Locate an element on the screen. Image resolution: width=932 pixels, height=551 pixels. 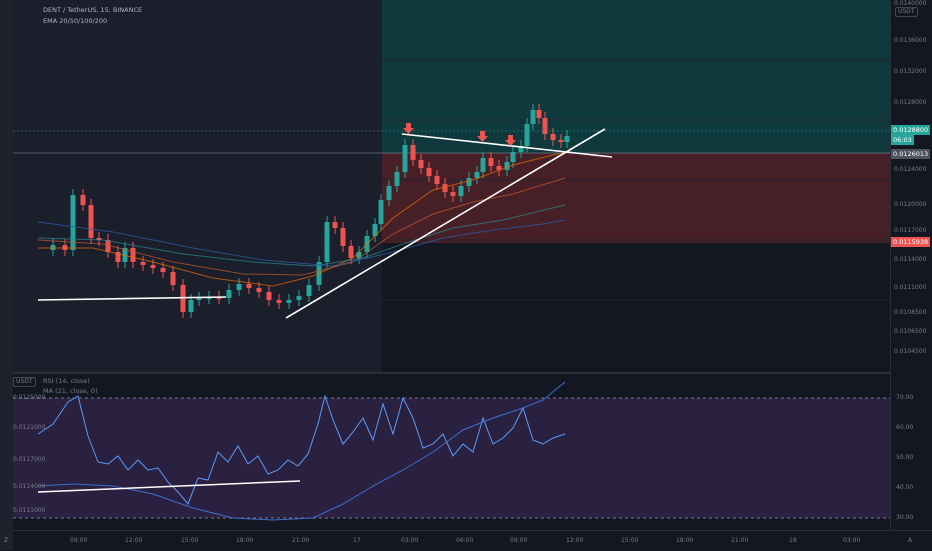
rsi-right-tick: 70.00 is located at coordinates (905, 397).